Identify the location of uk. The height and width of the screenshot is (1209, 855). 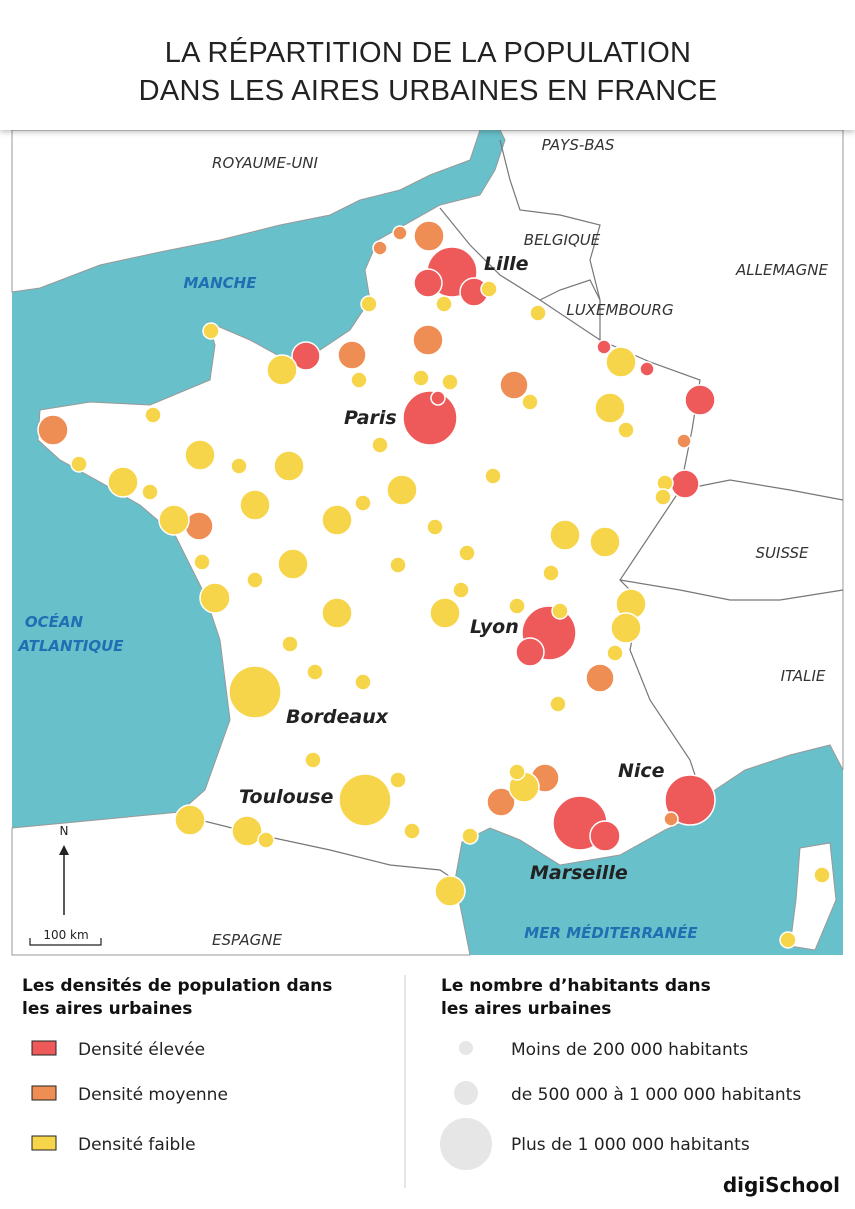
(246, 211).